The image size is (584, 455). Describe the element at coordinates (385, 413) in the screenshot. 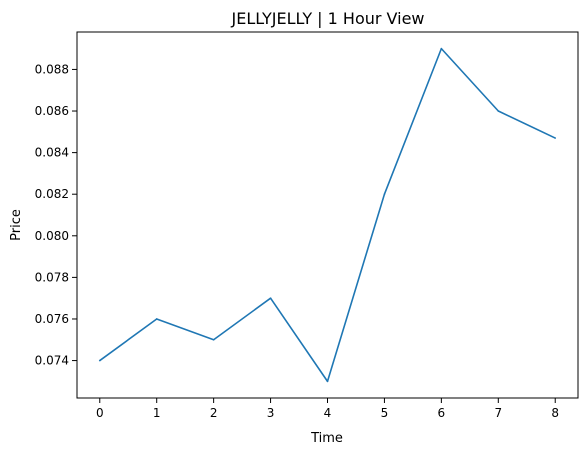

I see `x-tick-label: 5` at that location.